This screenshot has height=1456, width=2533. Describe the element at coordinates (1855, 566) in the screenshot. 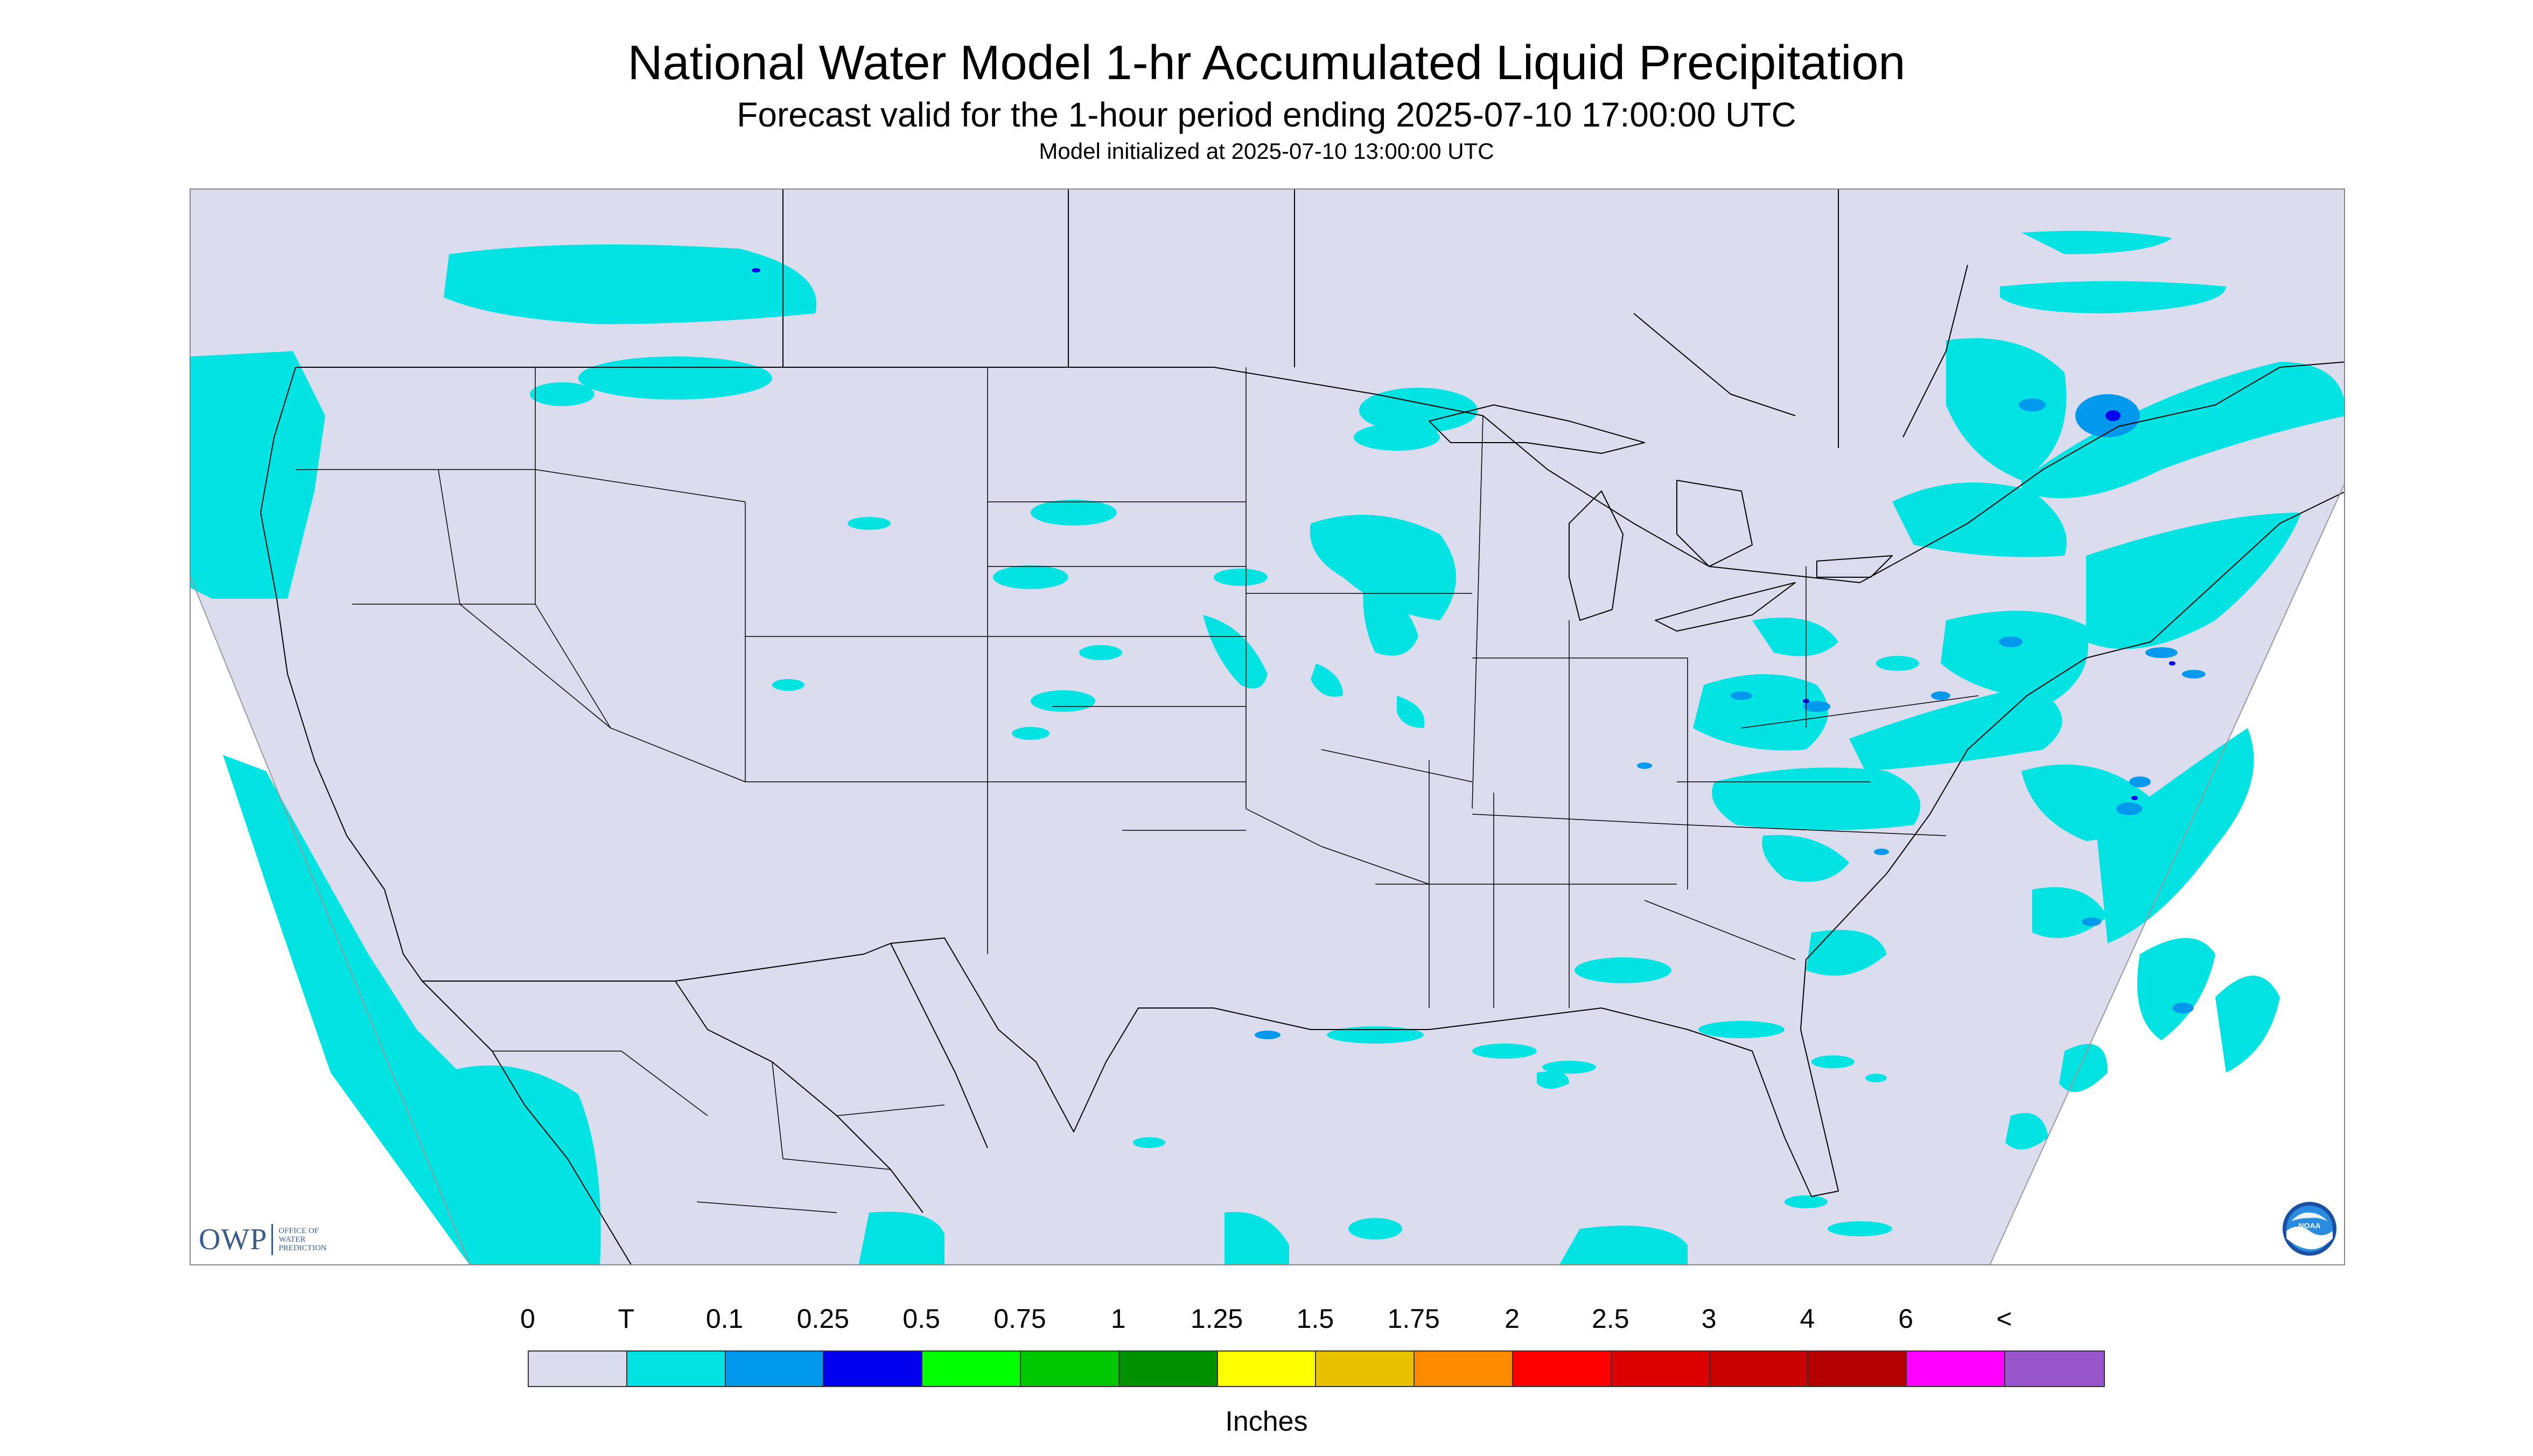

I see `lake-ontario` at that location.